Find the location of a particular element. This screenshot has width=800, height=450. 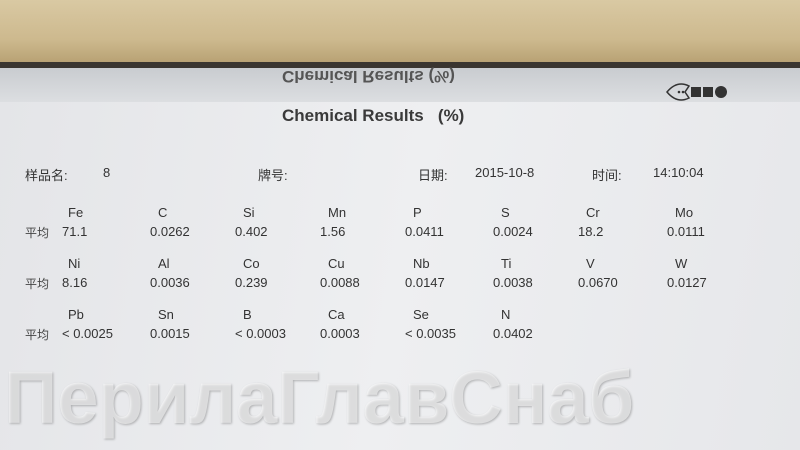

element-symbol: B is located at coordinates (247, 314).